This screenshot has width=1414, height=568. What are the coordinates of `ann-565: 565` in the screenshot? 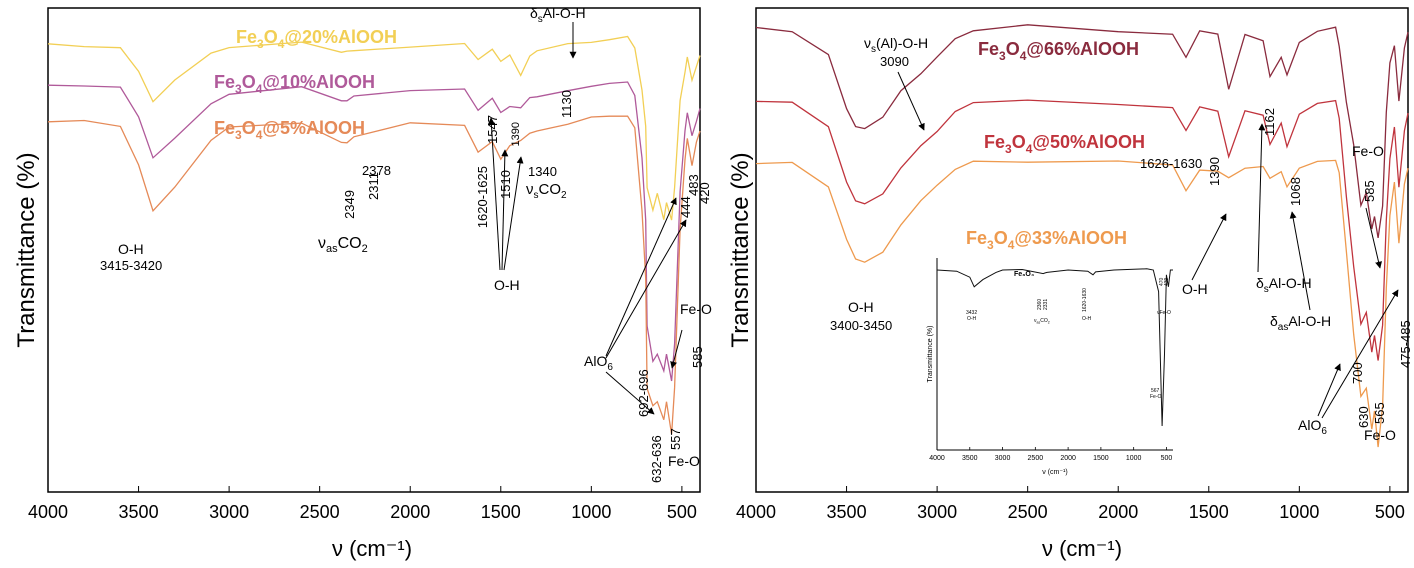 It's located at (1379, 413).